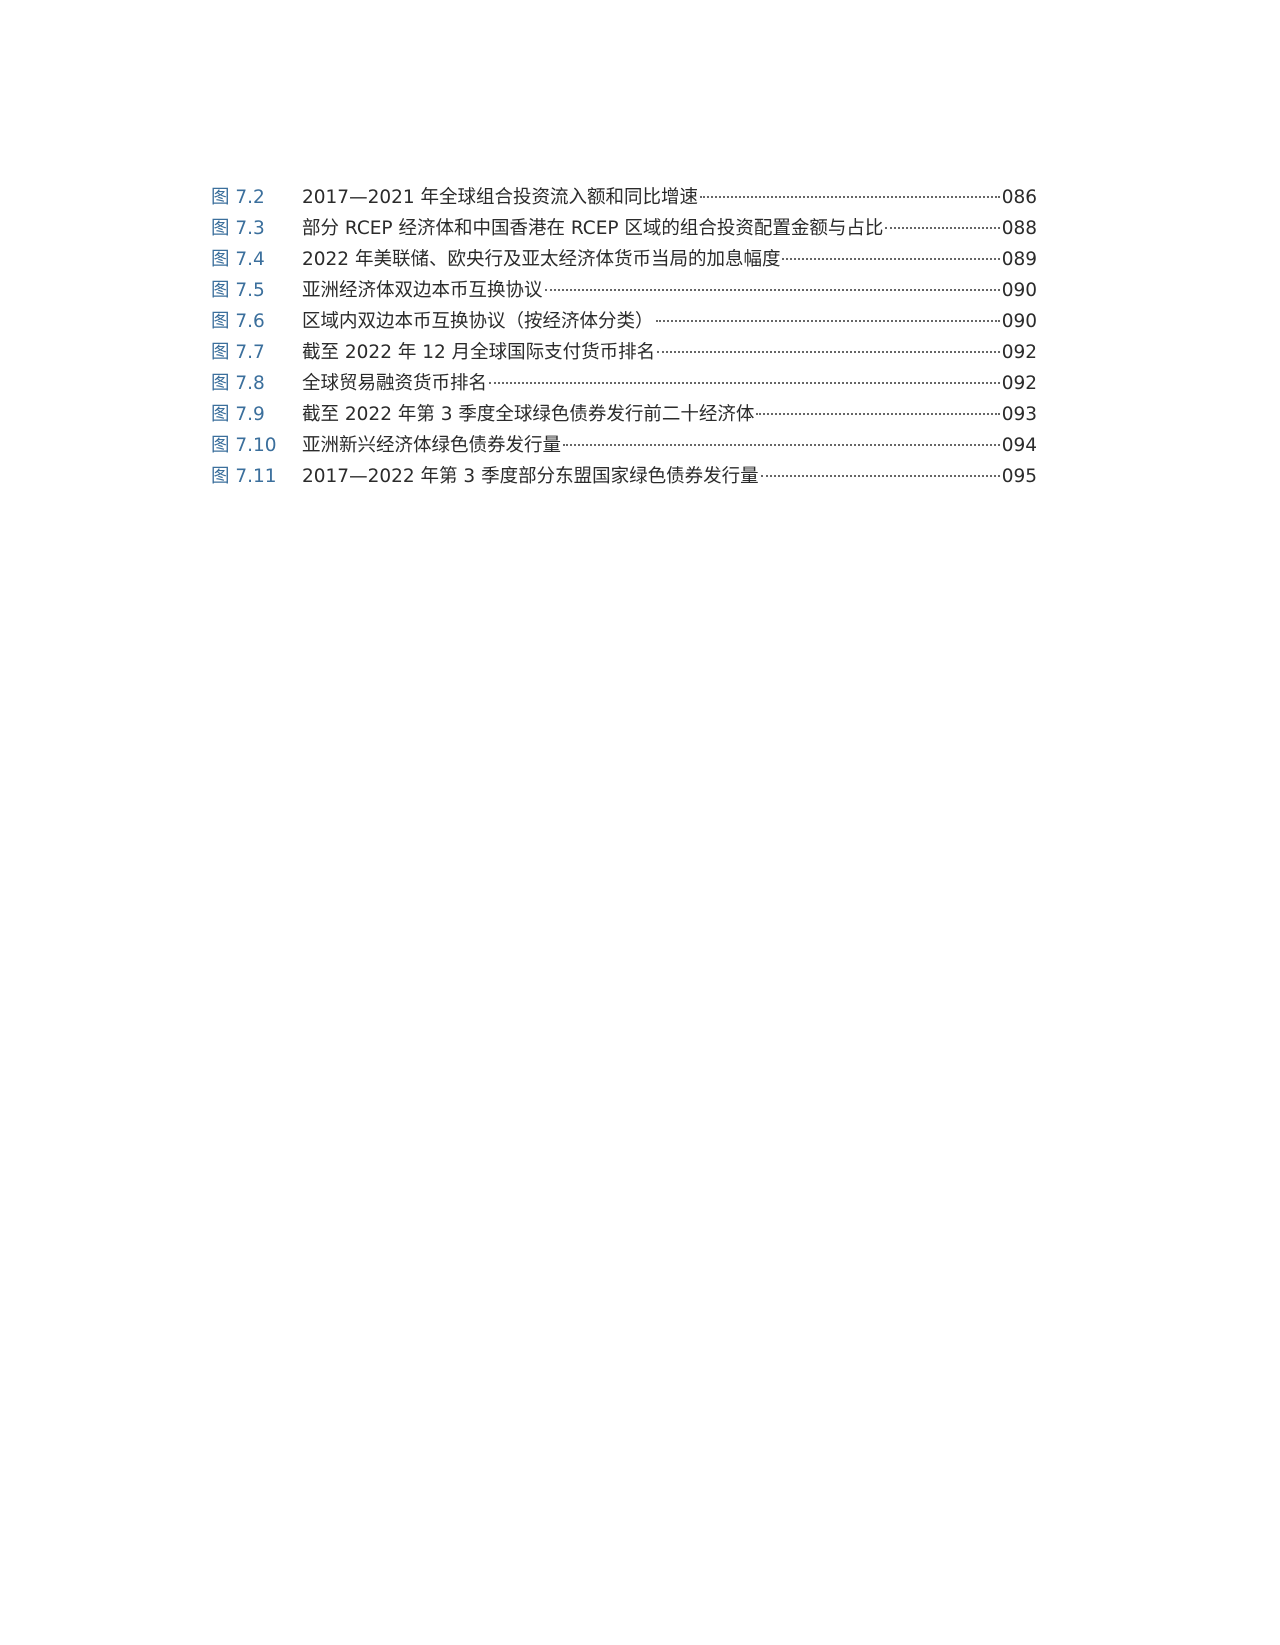  Describe the element at coordinates (1019, 228) in the screenshot. I see `page-number: 088` at that location.